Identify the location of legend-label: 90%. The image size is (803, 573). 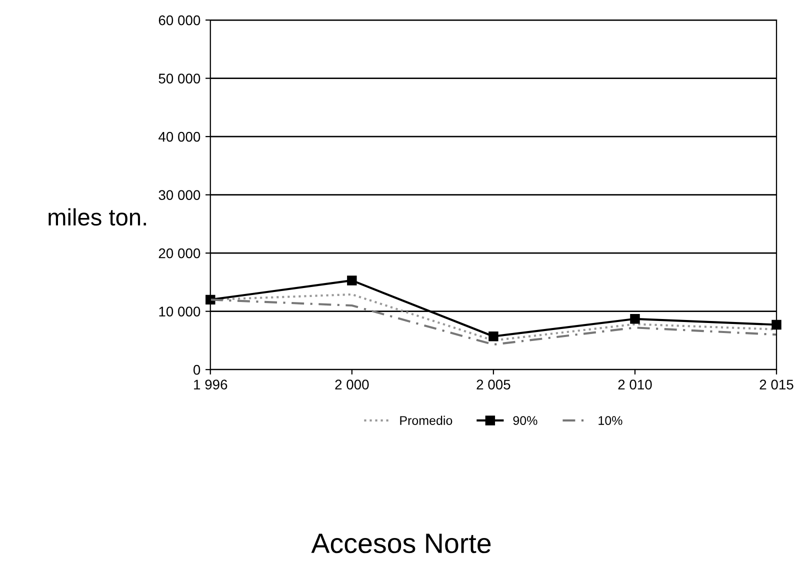
(525, 420).